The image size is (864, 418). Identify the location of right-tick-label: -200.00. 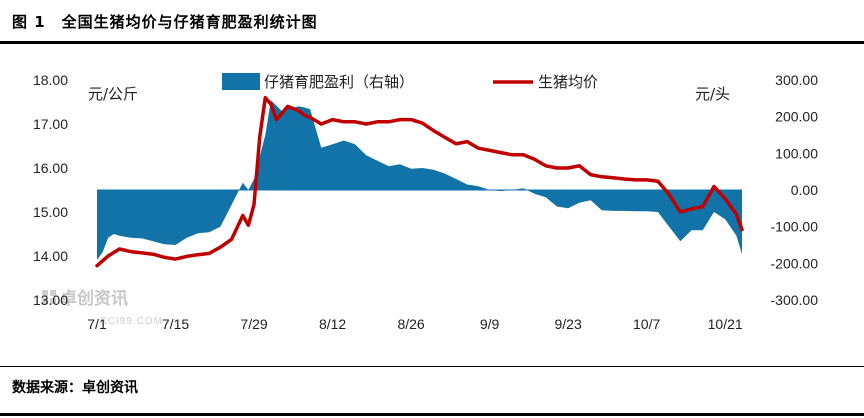
(795, 263).